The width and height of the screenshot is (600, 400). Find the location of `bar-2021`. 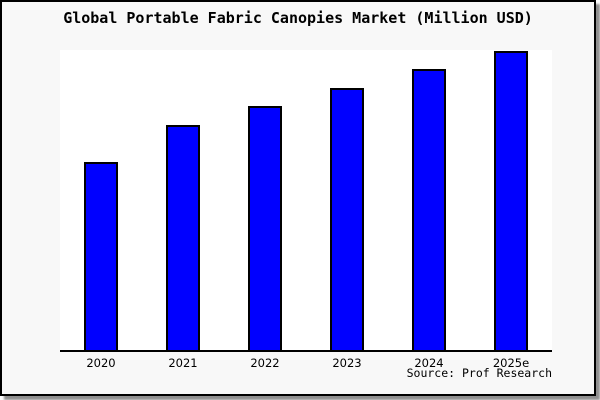

bar-2021 is located at coordinates (183, 237).